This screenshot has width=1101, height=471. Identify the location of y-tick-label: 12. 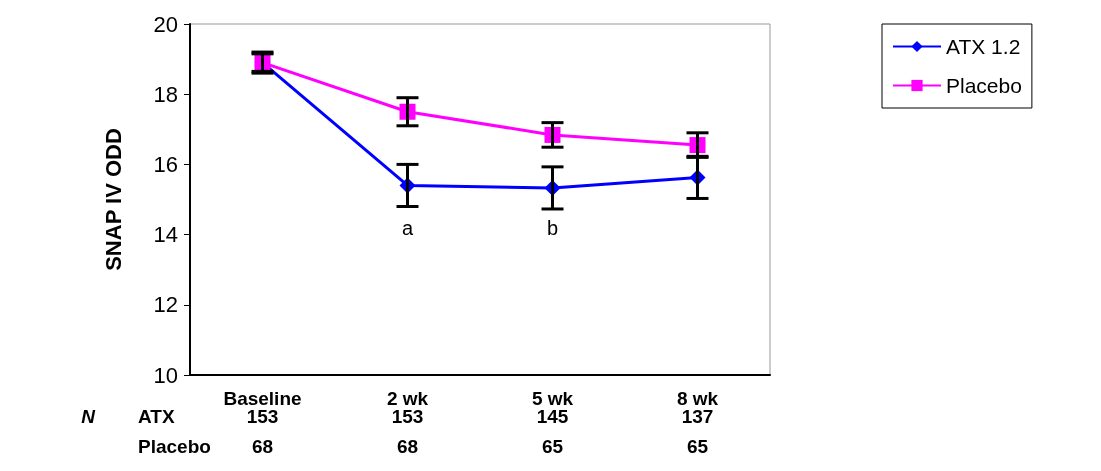
(165, 305).